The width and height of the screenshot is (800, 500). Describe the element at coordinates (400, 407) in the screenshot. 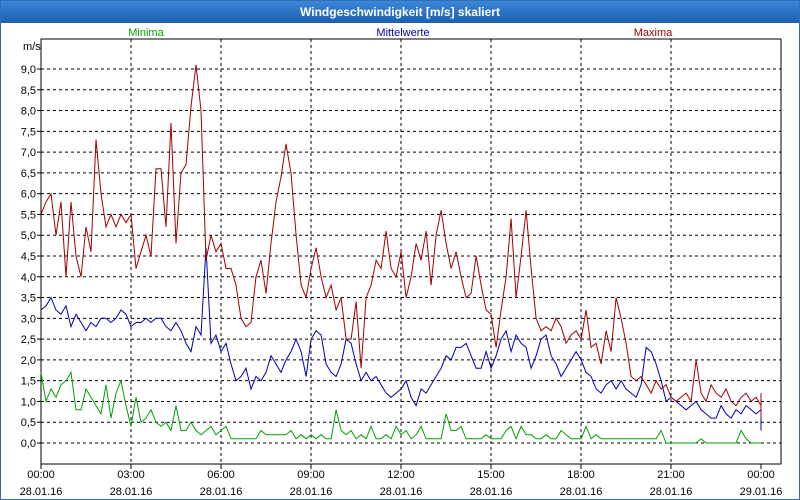

I see `series-line-minima` at that location.